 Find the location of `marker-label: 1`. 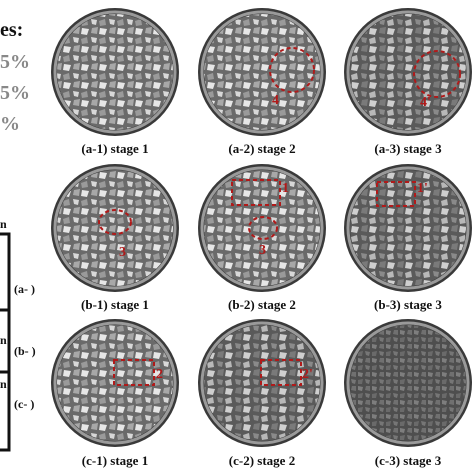

marker-label: 1 is located at coordinates (285, 188).